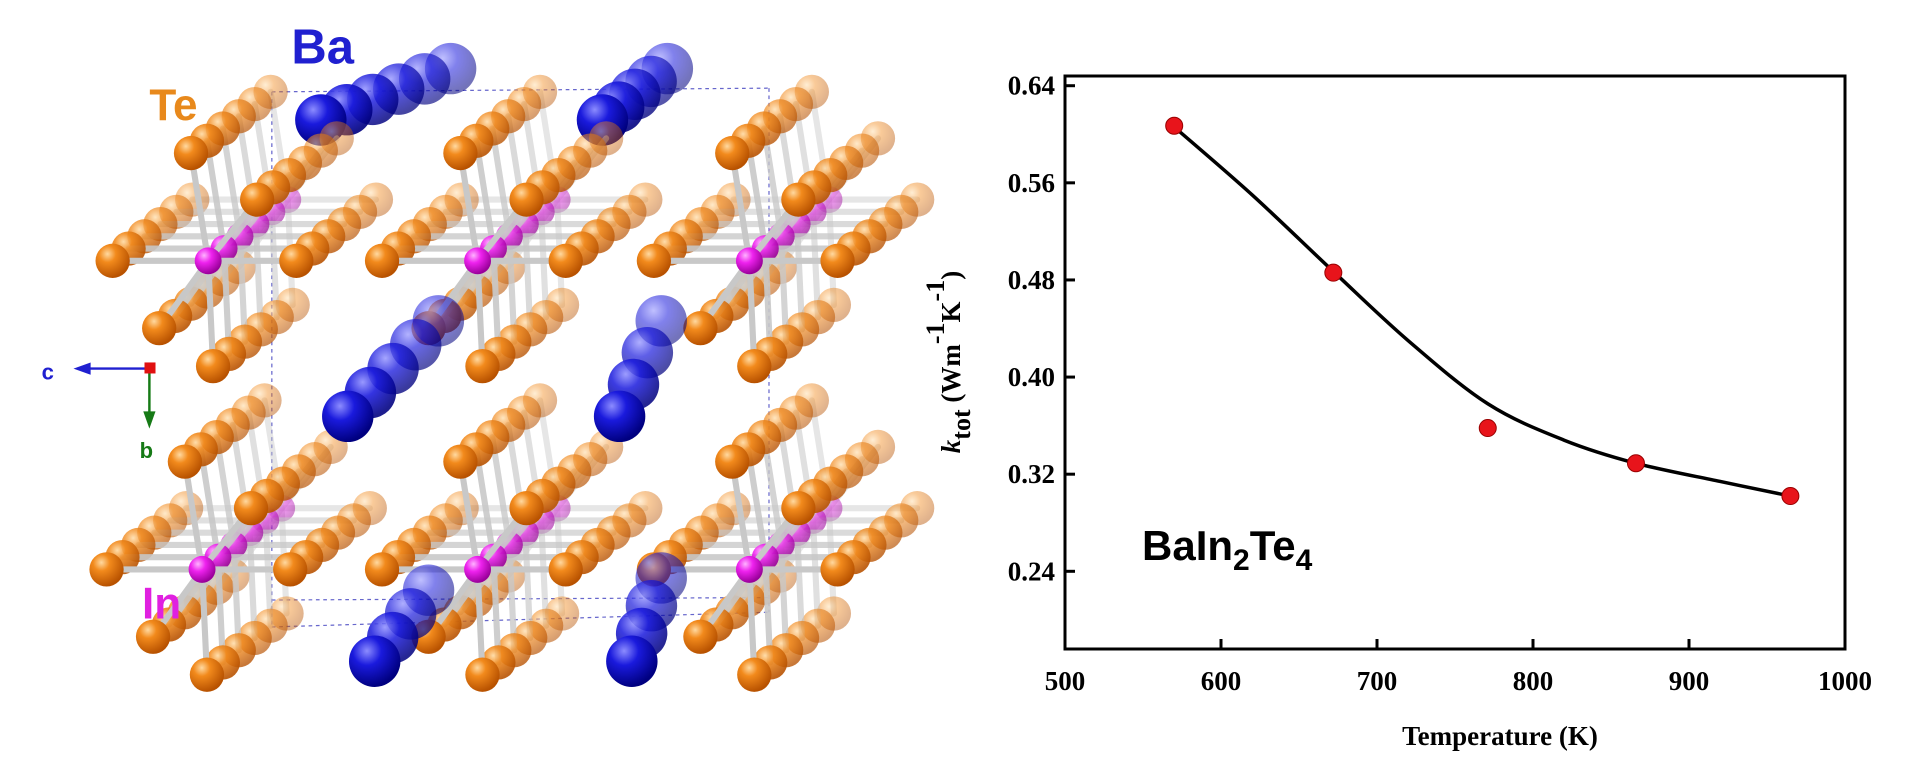 This screenshot has width=1920, height=768. Describe the element at coordinates (1031, 377) in the screenshot. I see `y-tick-label: 0.40` at that location.